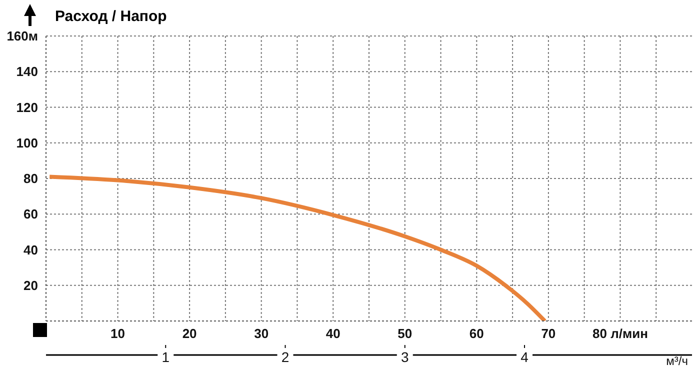  Describe the element at coordinates (31, 285) in the screenshot. I see `y-tick-label: 20` at that location.